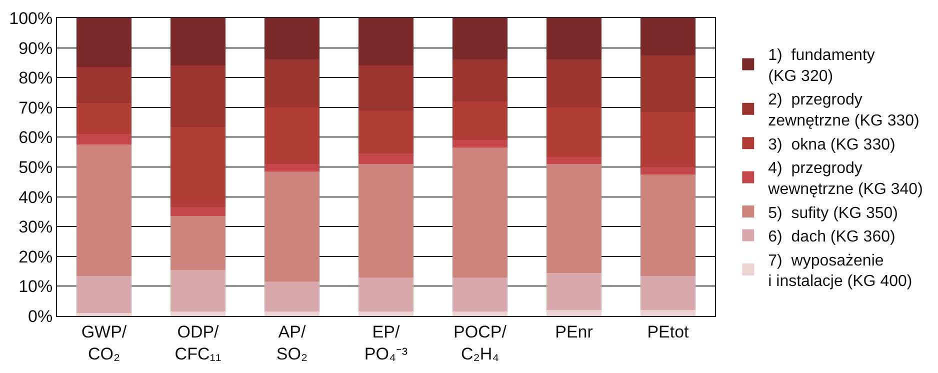 The width and height of the screenshot is (938, 373). What do you see at coordinates (35, 48) in the screenshot?
I see `y-tick-label: 90%` at bounding box center [35, 48].